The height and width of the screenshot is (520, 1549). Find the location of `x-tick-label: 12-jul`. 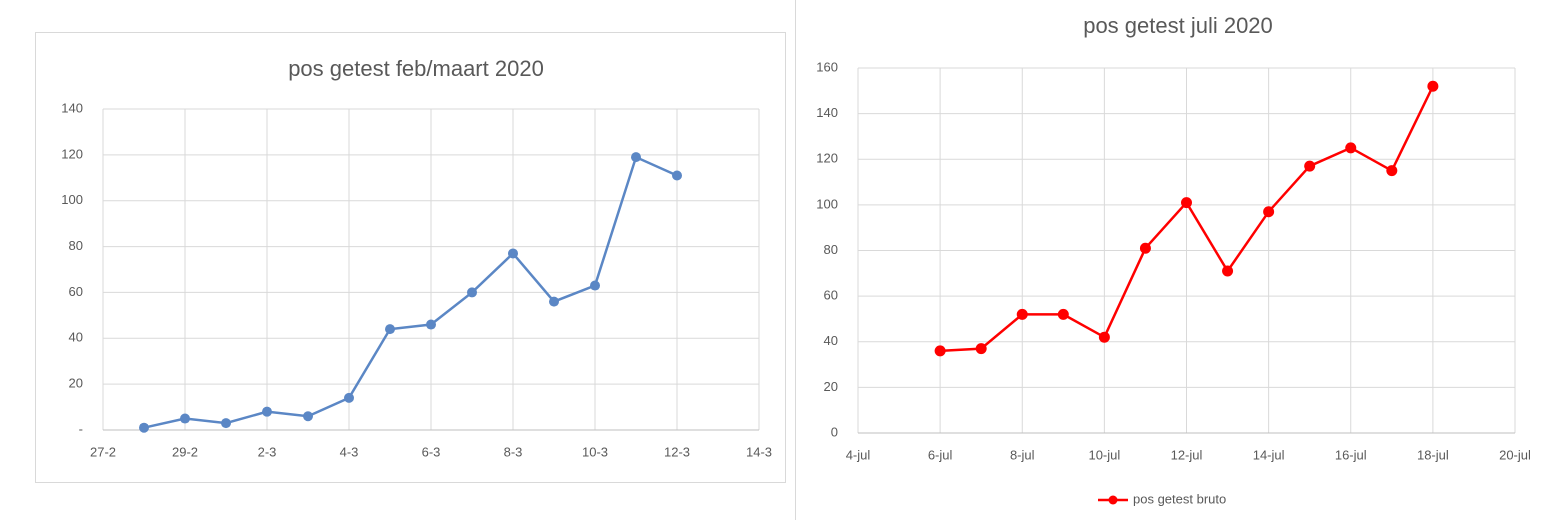

x-tick-label: 12-jul is located at coordinates (1187, 454).